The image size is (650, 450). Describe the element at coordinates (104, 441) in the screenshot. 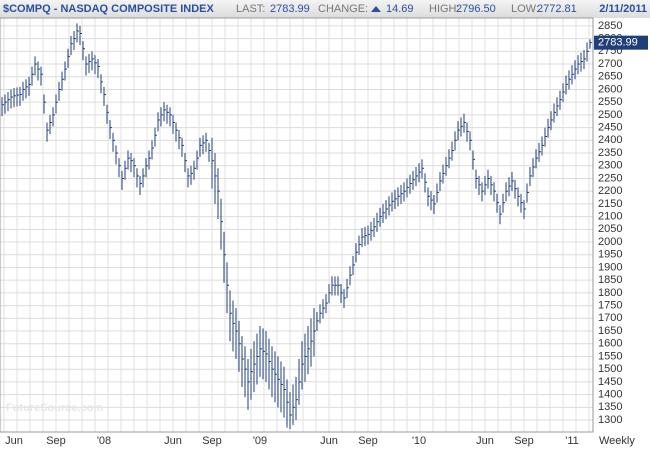

I see `x-tick-label: '08` at that location.